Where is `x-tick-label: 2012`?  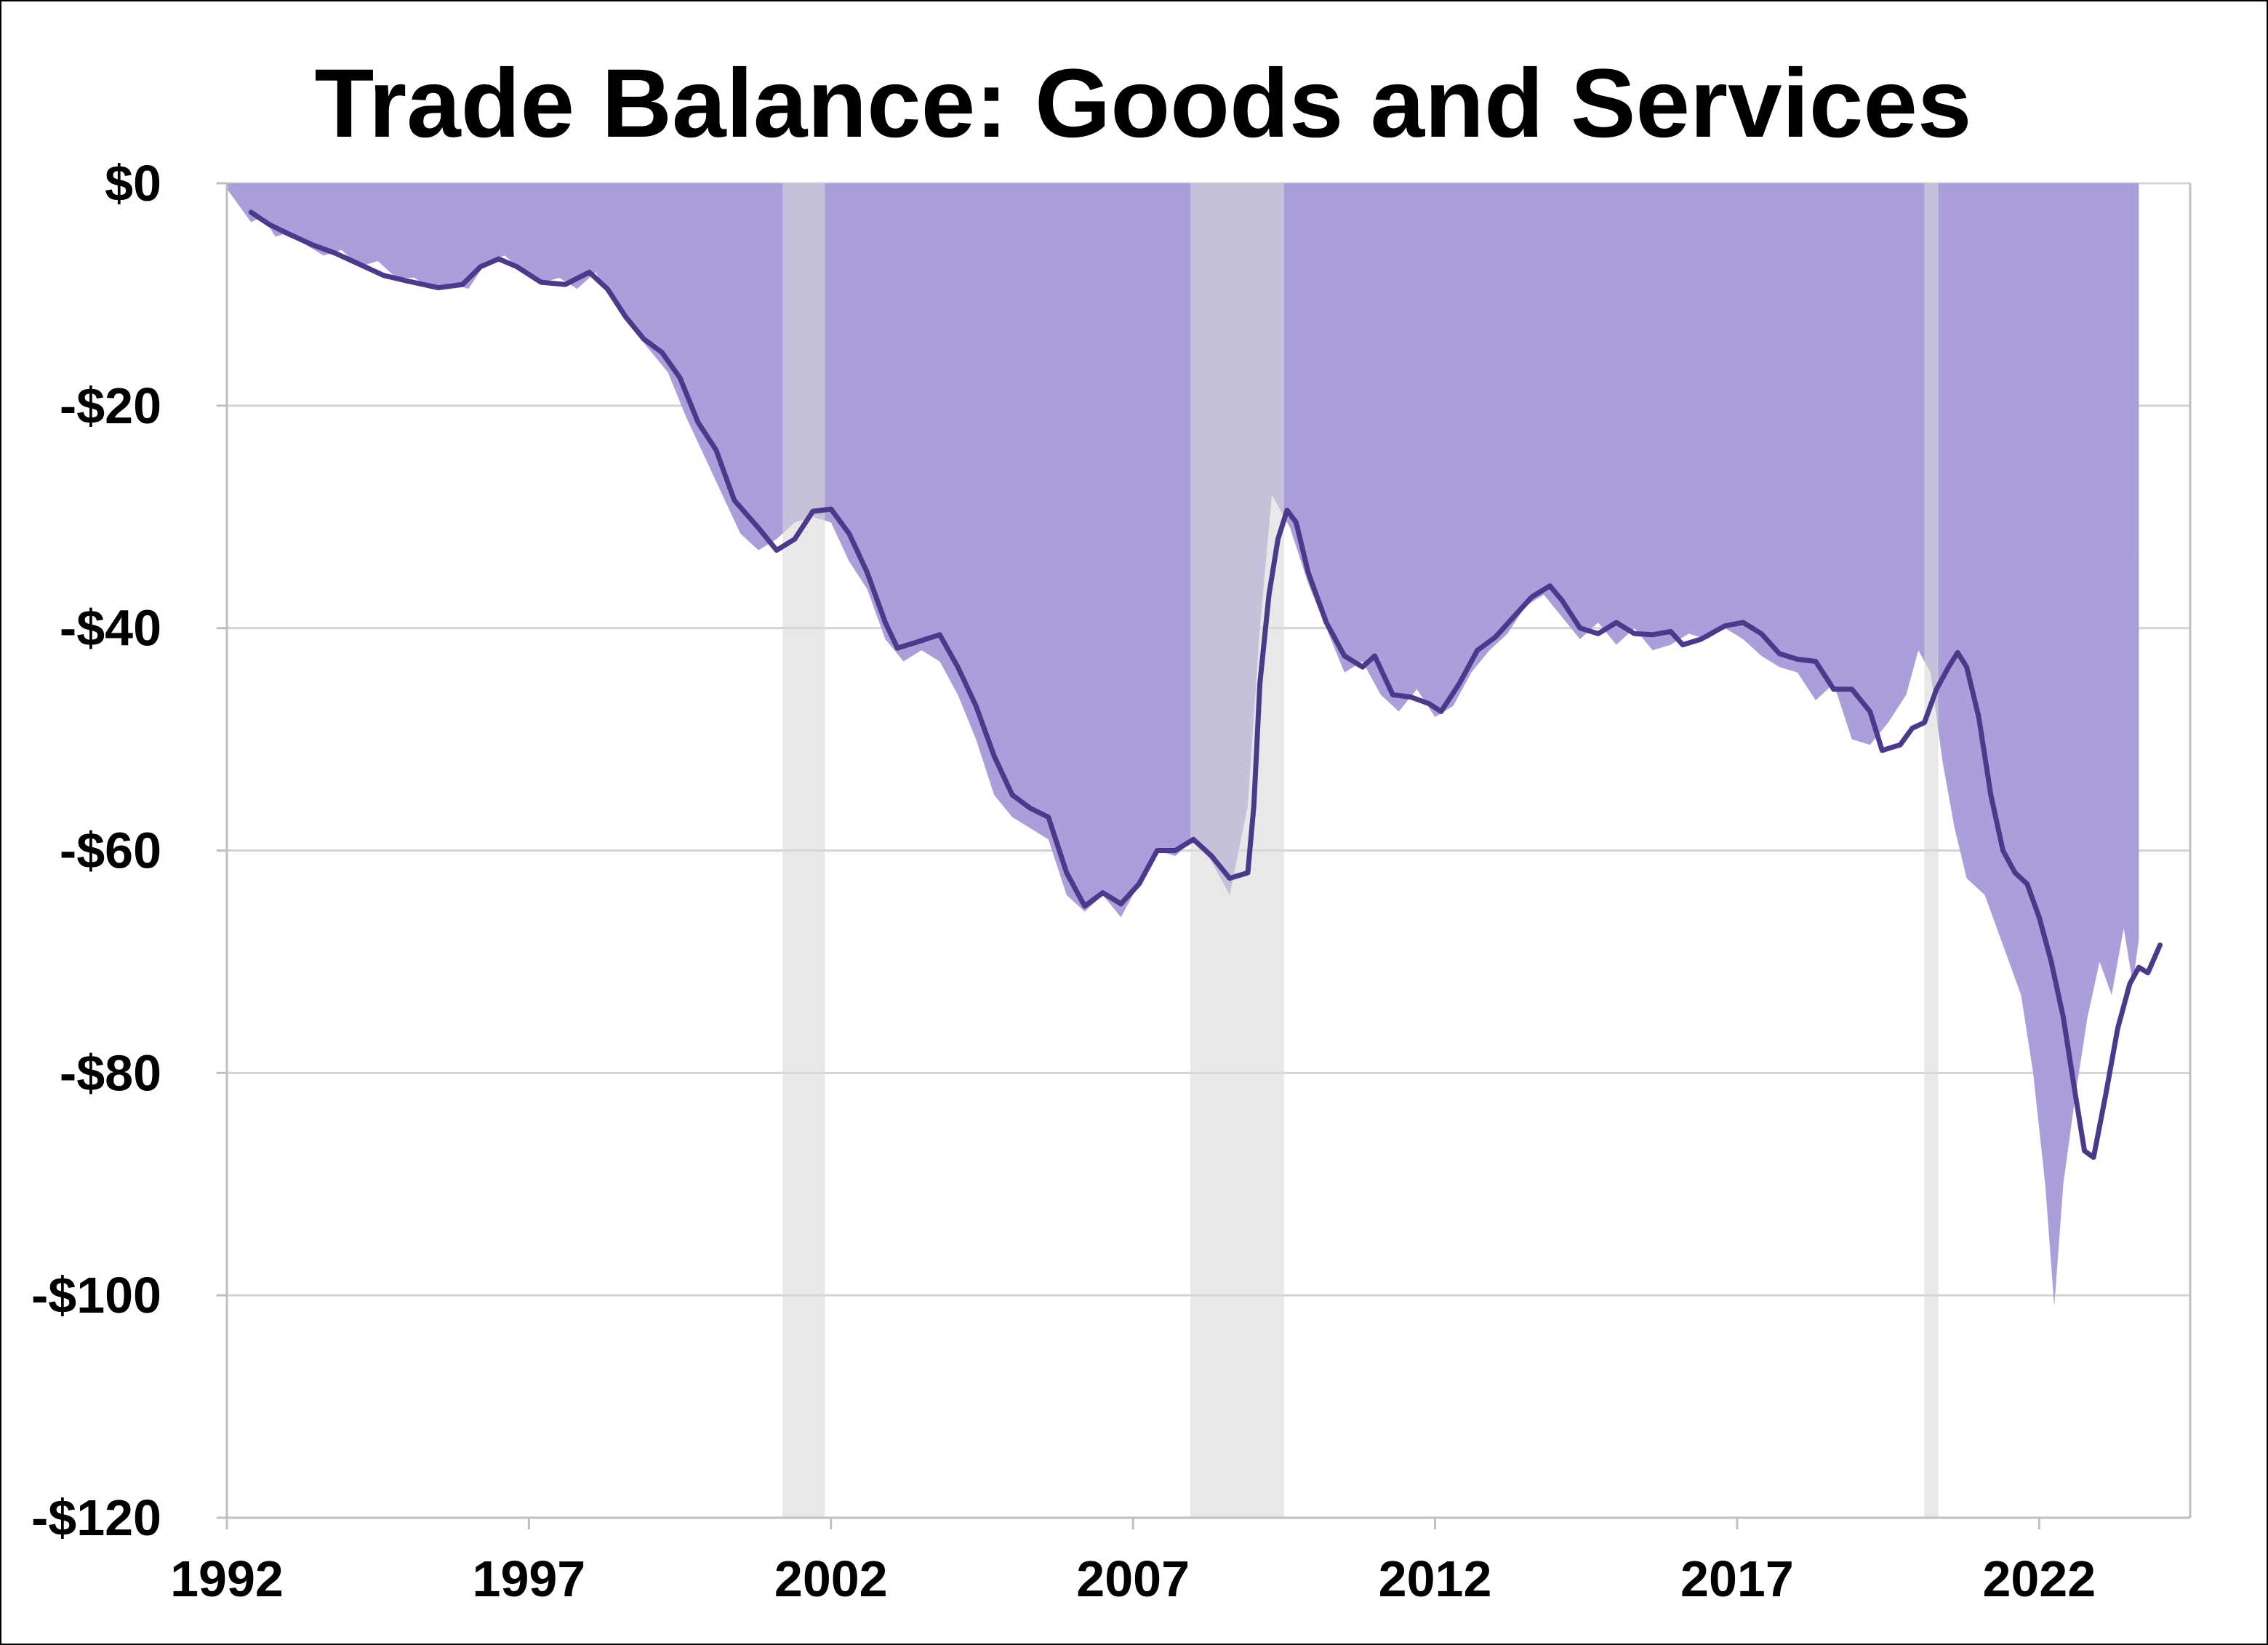
x-tick-label: 2012 is located at coordinates (1435, 1578).